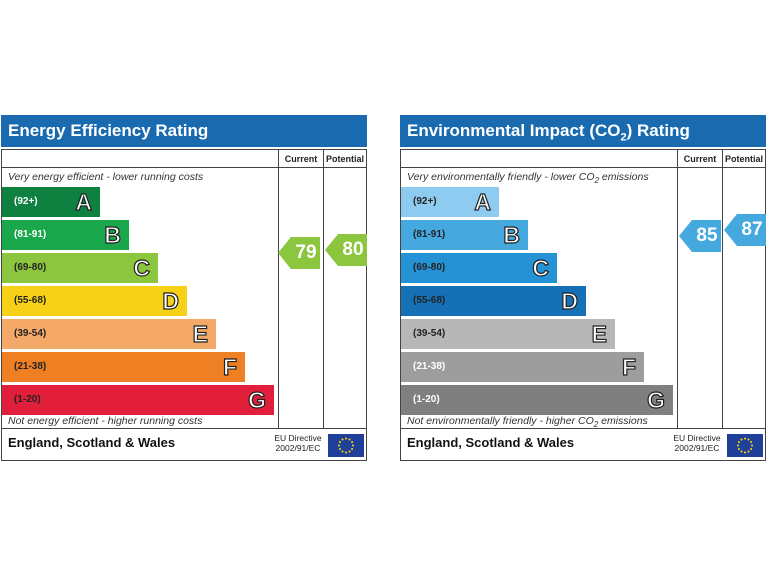 The image size is (768, 576). Describe the element at coordinates (26, 201) in the screenshot. I see `band-range-label: (92+)` at that location.